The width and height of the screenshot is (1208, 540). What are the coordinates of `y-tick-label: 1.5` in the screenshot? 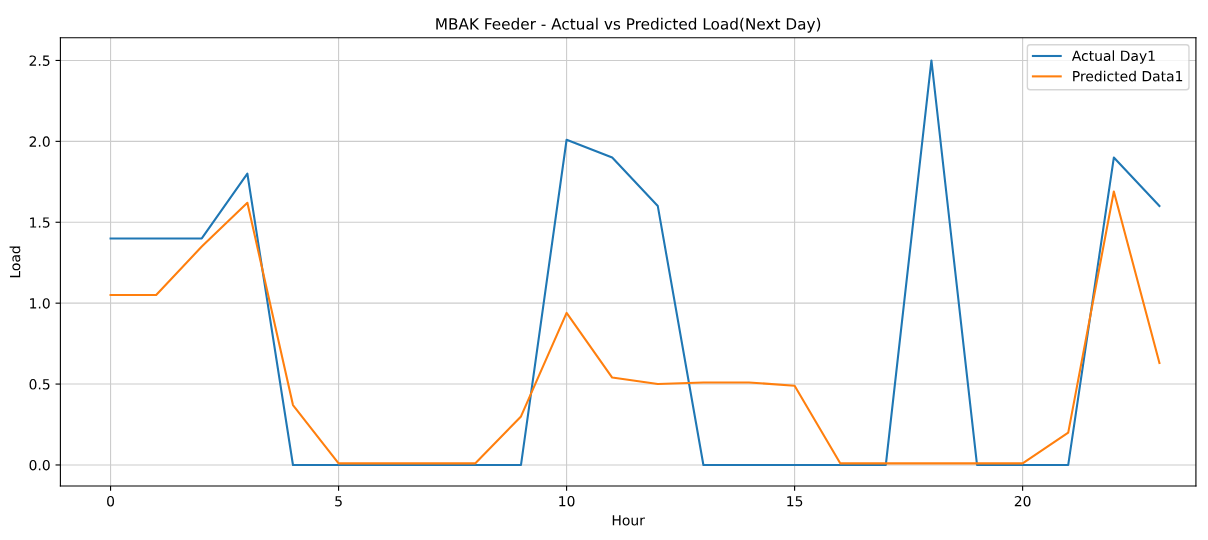 It's located at (40, 222).